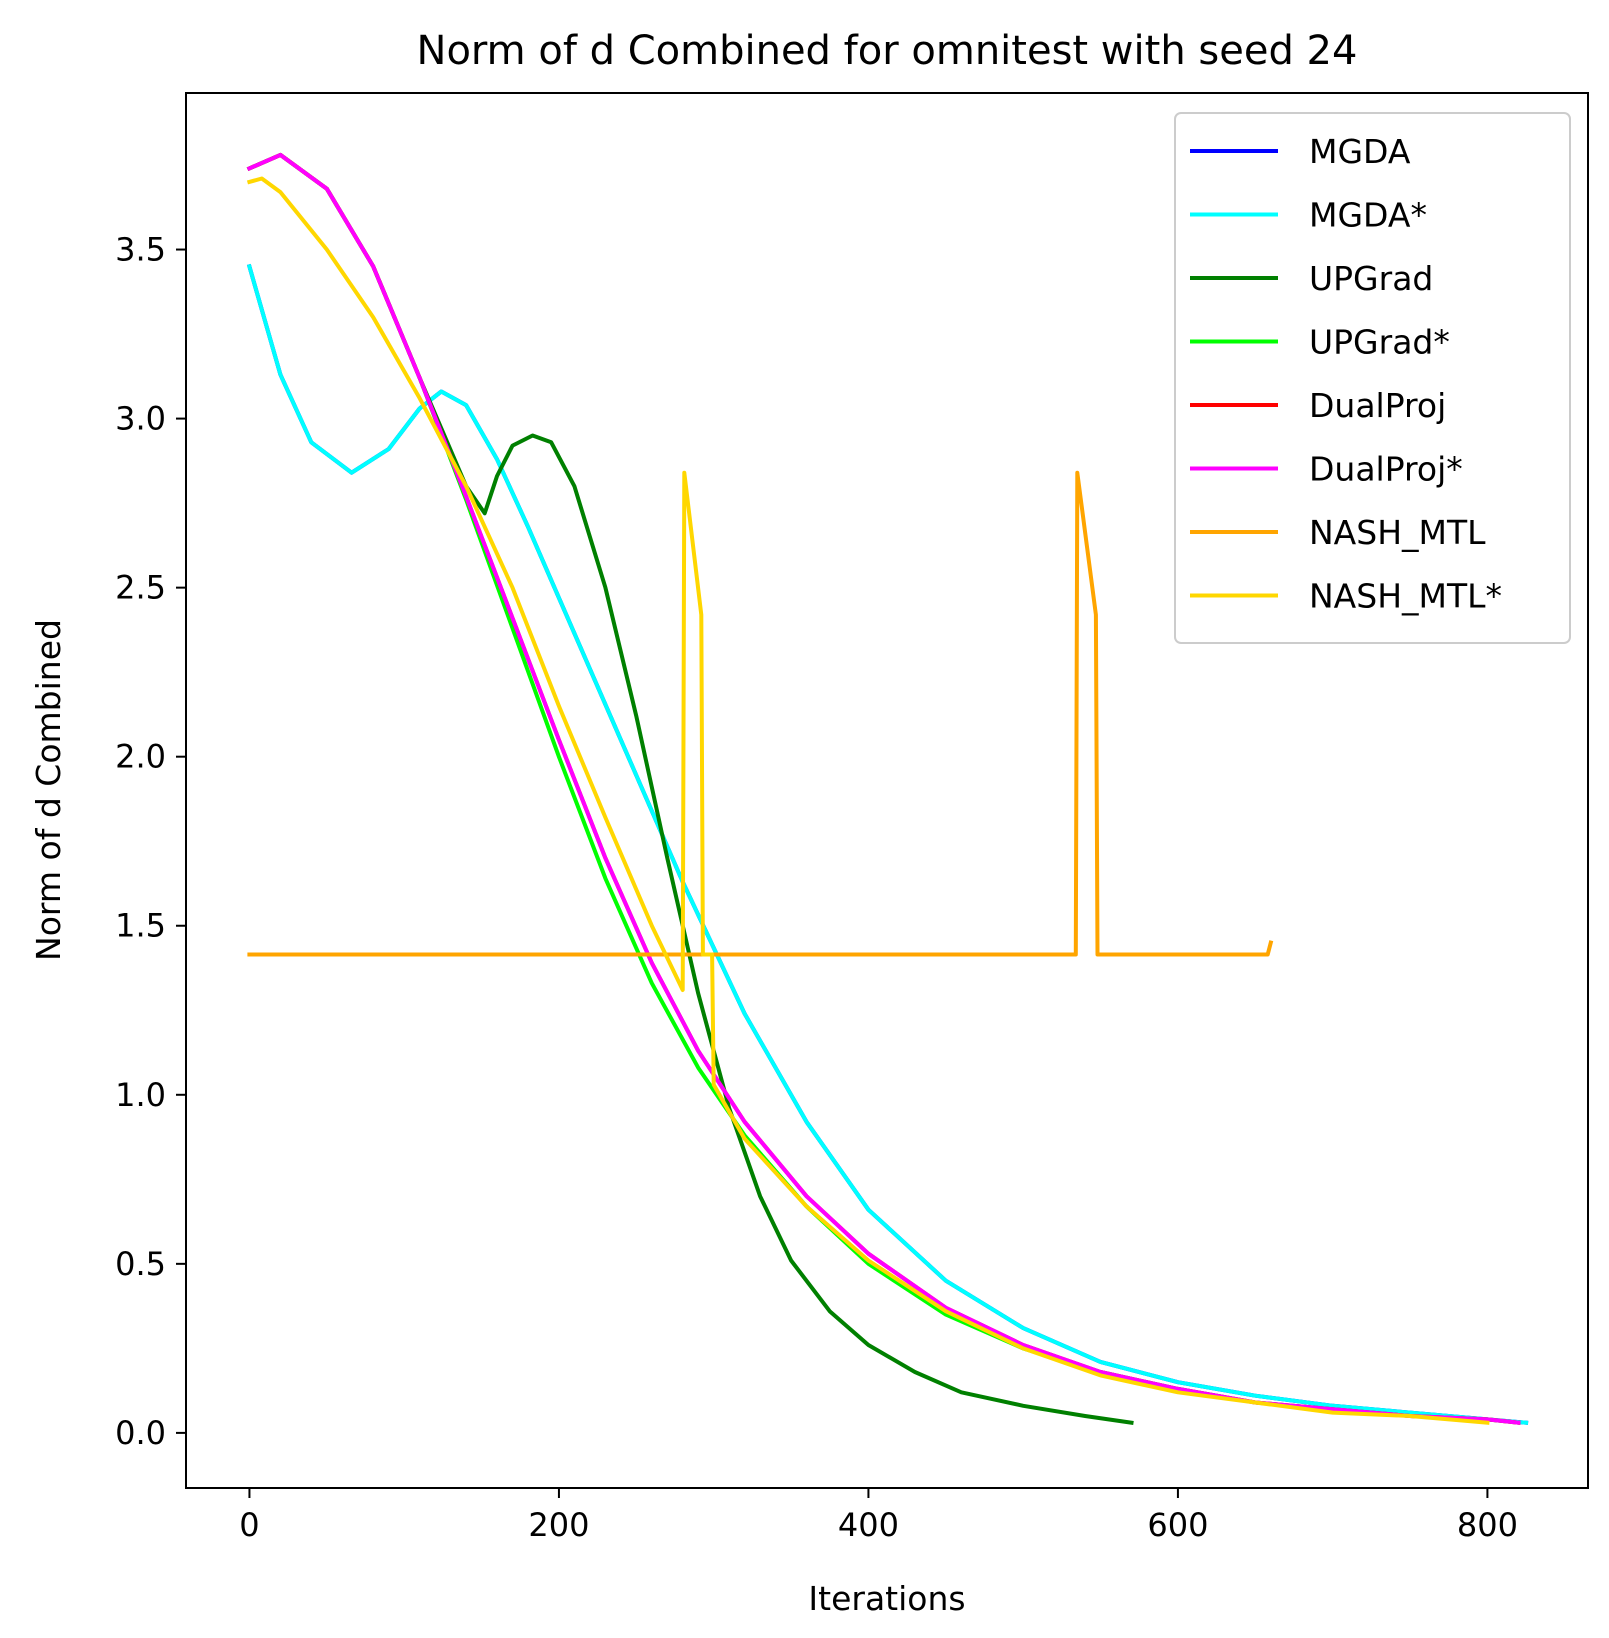 The image size is (1609, 1638). I want to click on legend-label: UPGrad*, so click(1379, 342).